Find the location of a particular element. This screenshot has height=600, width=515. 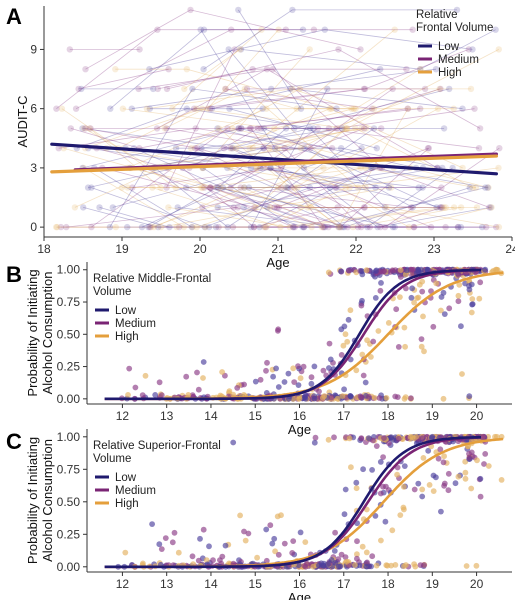

x-tick-label: 12 is located at coordinates (123, 584).